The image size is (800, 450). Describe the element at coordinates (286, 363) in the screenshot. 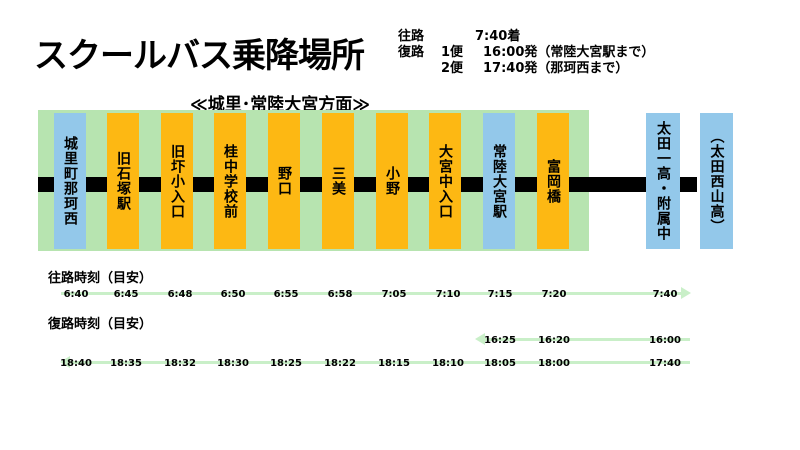

I see `return-2-time-label: 18:25` at that location.